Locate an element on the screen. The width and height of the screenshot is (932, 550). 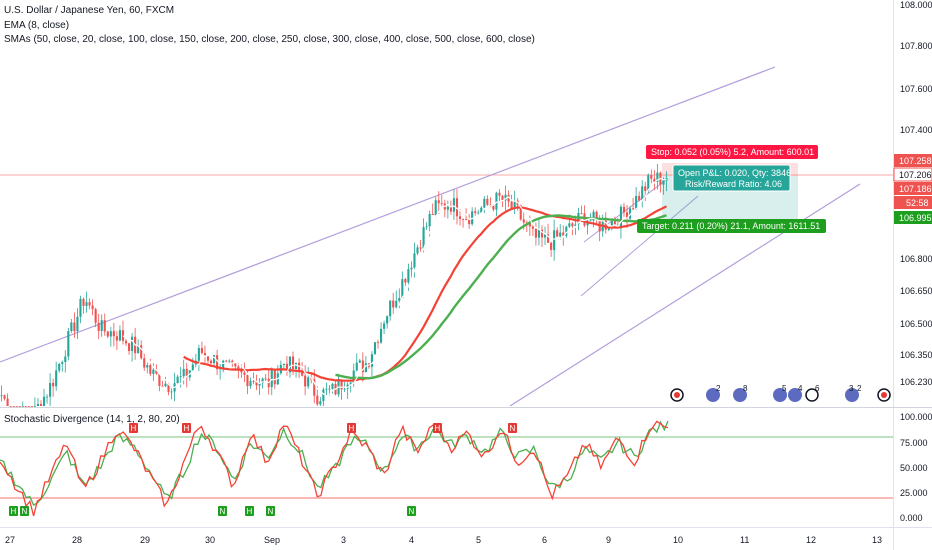
osc-k-line is located at coordinates (334, 468).